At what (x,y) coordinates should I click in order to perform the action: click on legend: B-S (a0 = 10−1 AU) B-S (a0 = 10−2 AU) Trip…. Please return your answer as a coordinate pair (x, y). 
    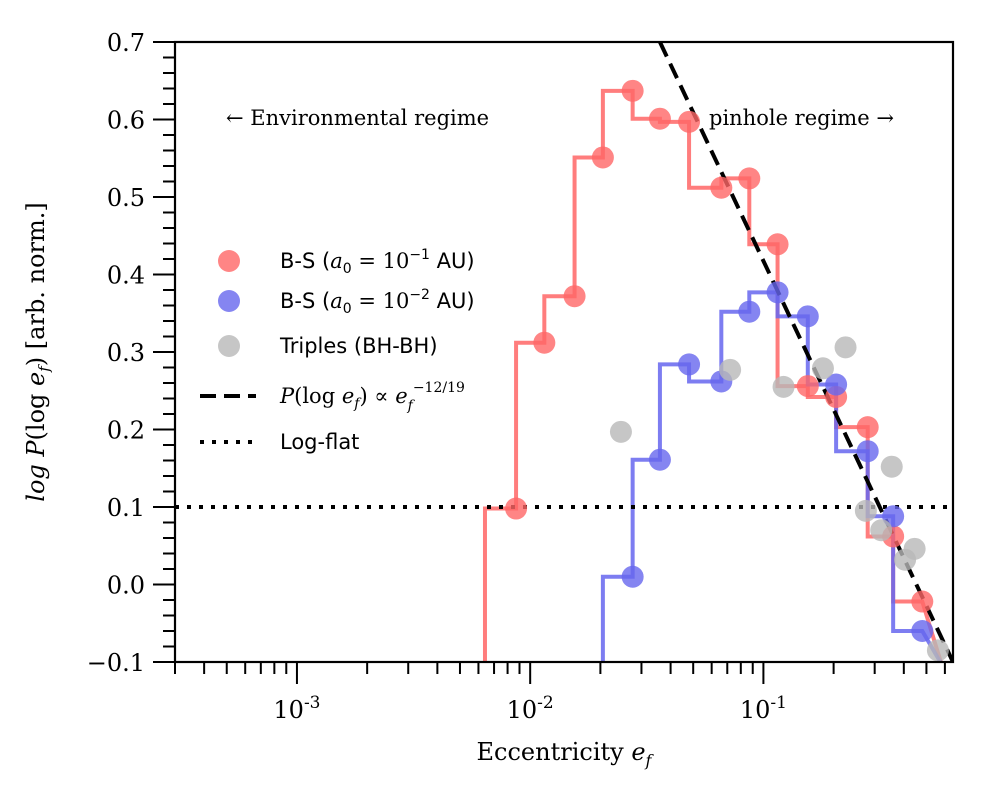
    Looking at the image, I should click on (337, 350).